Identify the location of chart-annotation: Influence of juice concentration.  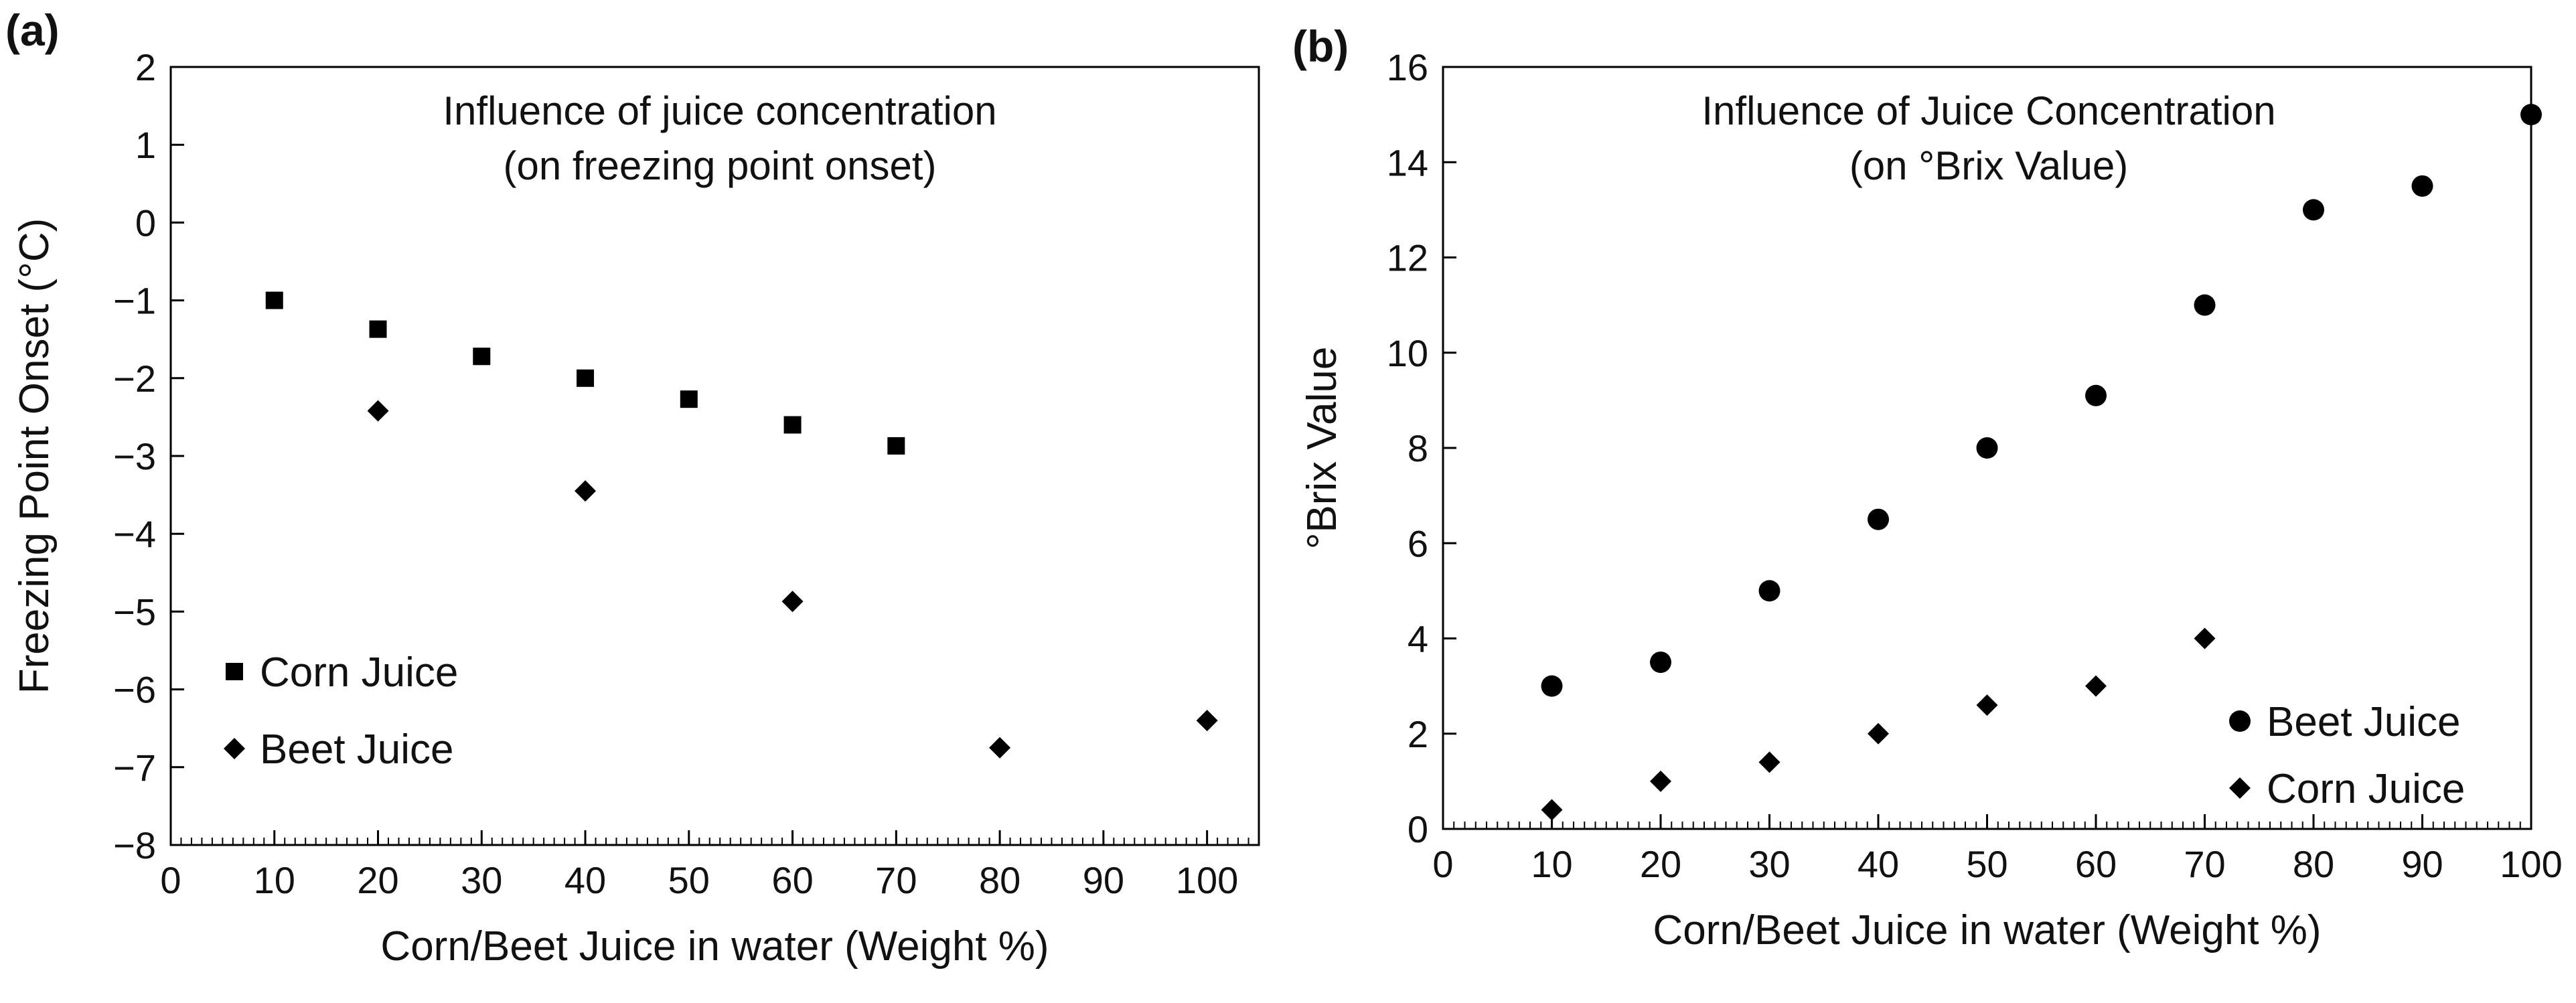
(719, 110).